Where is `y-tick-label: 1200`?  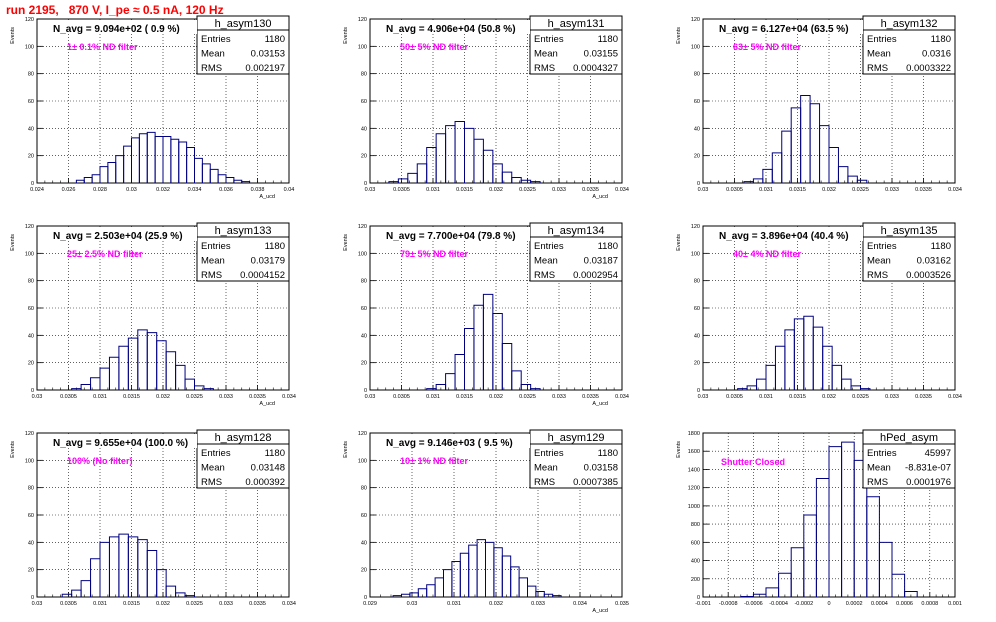 y-tick-label: 1200 is located at coordinates (694, 489).